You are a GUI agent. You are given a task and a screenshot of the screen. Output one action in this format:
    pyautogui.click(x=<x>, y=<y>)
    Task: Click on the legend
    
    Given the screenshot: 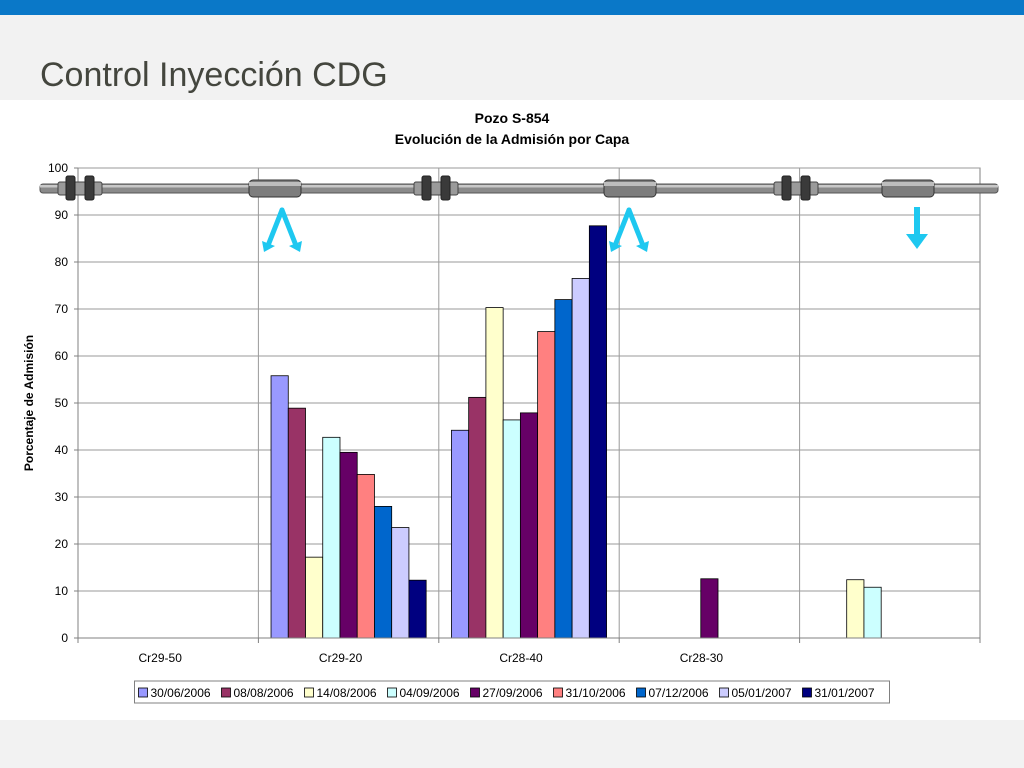 What is the action you would take?
    pyautogui.click(x=512, y=692)
    